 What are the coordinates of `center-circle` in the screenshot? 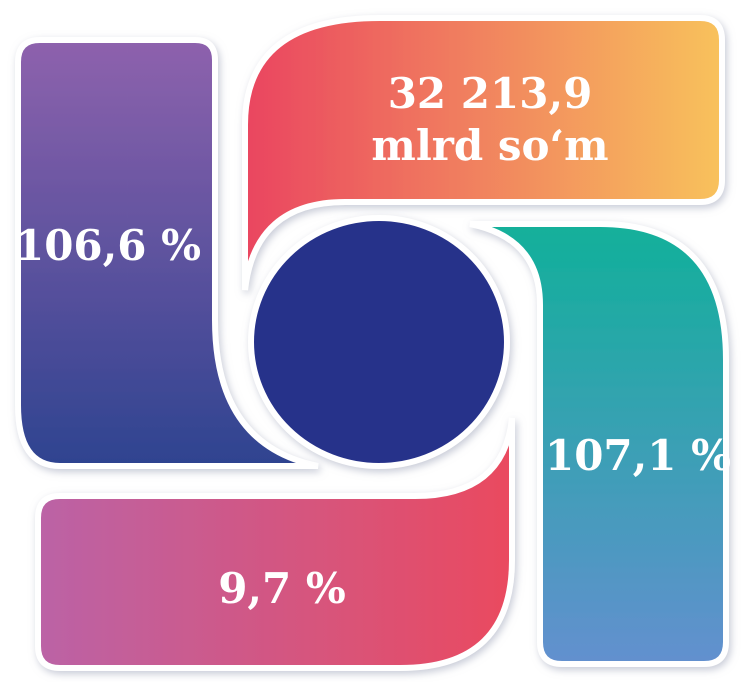 It's located at (379, 342).